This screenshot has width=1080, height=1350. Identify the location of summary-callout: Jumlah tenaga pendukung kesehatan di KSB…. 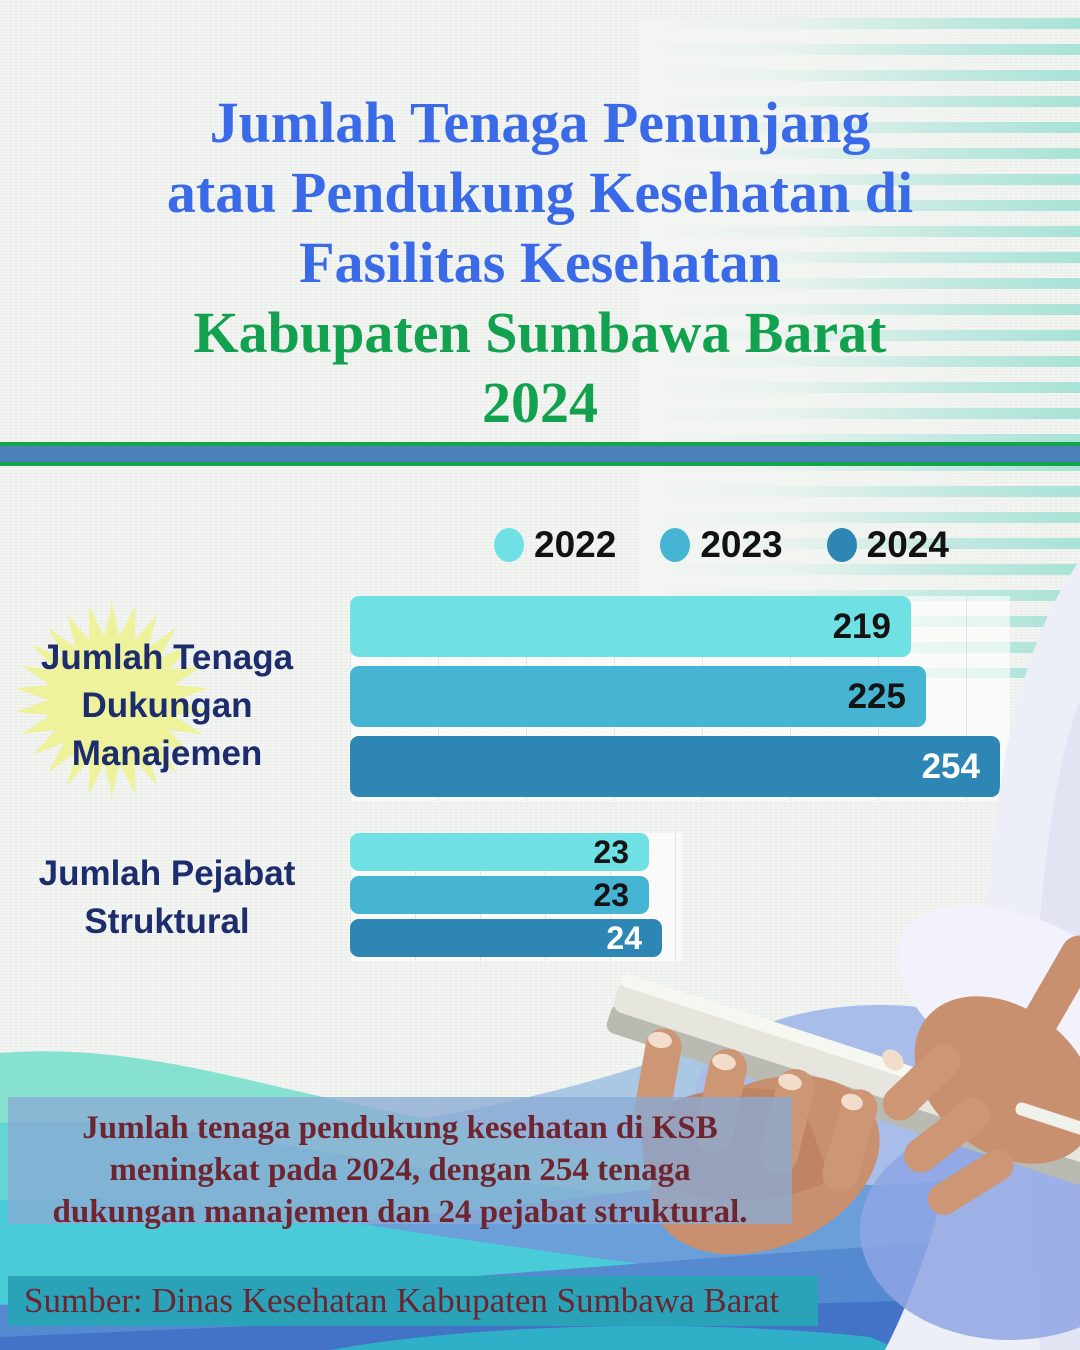
(400, 1163).